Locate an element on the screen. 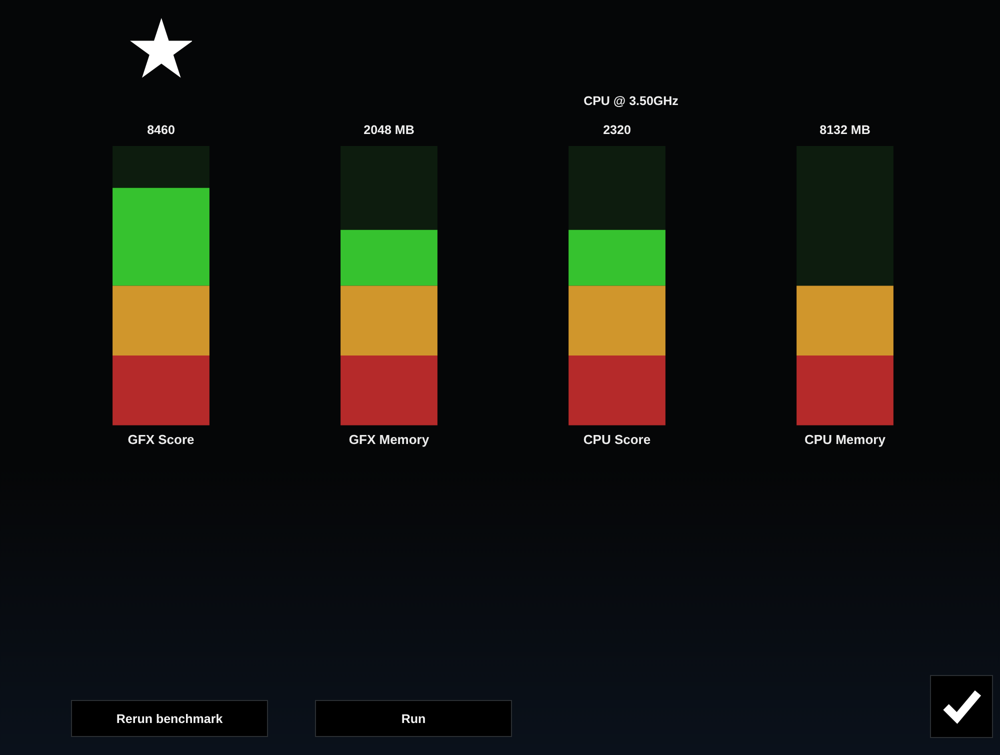 This screenshot has width=1000, height=755. chart-subtitle: CPU @ 3.50GHz is located at coordinates (631, 101).